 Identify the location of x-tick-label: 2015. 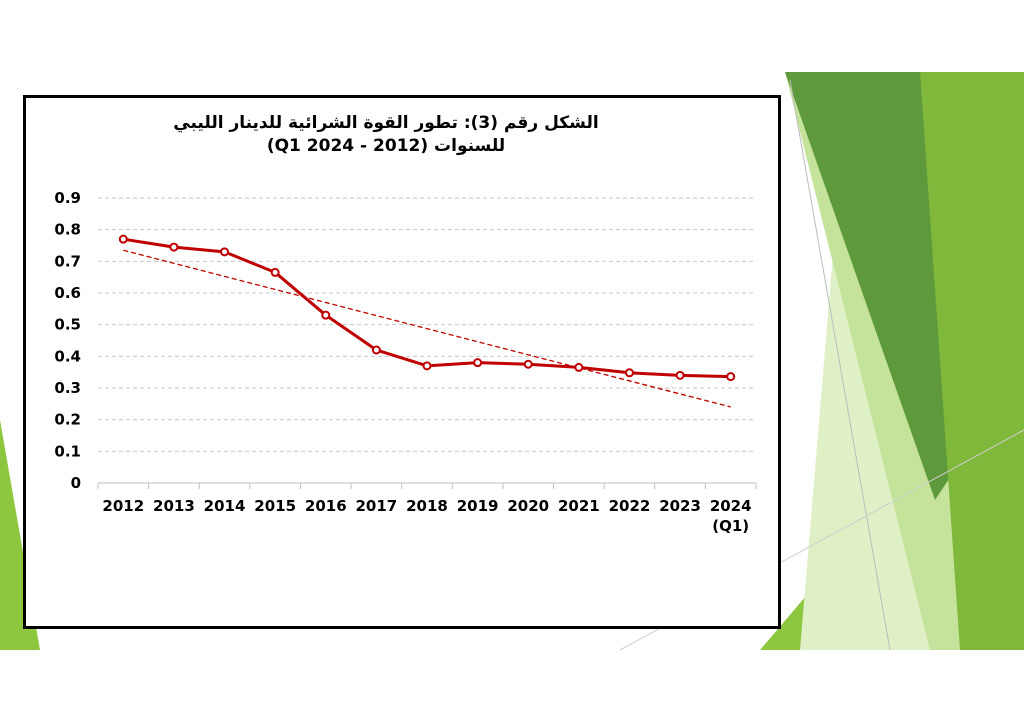
(275, 506).